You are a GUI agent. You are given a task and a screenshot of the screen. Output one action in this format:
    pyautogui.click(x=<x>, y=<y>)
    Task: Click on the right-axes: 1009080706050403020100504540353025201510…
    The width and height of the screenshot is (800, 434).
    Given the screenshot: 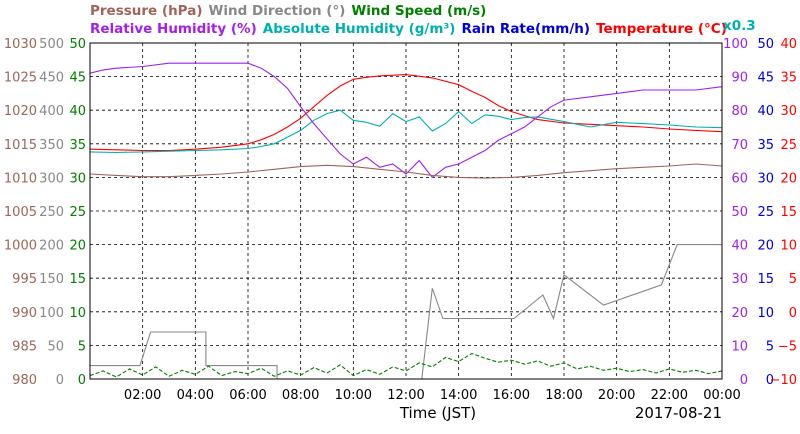 What is the action you would take?
    pyautogui.click(x=760, y=212)
    